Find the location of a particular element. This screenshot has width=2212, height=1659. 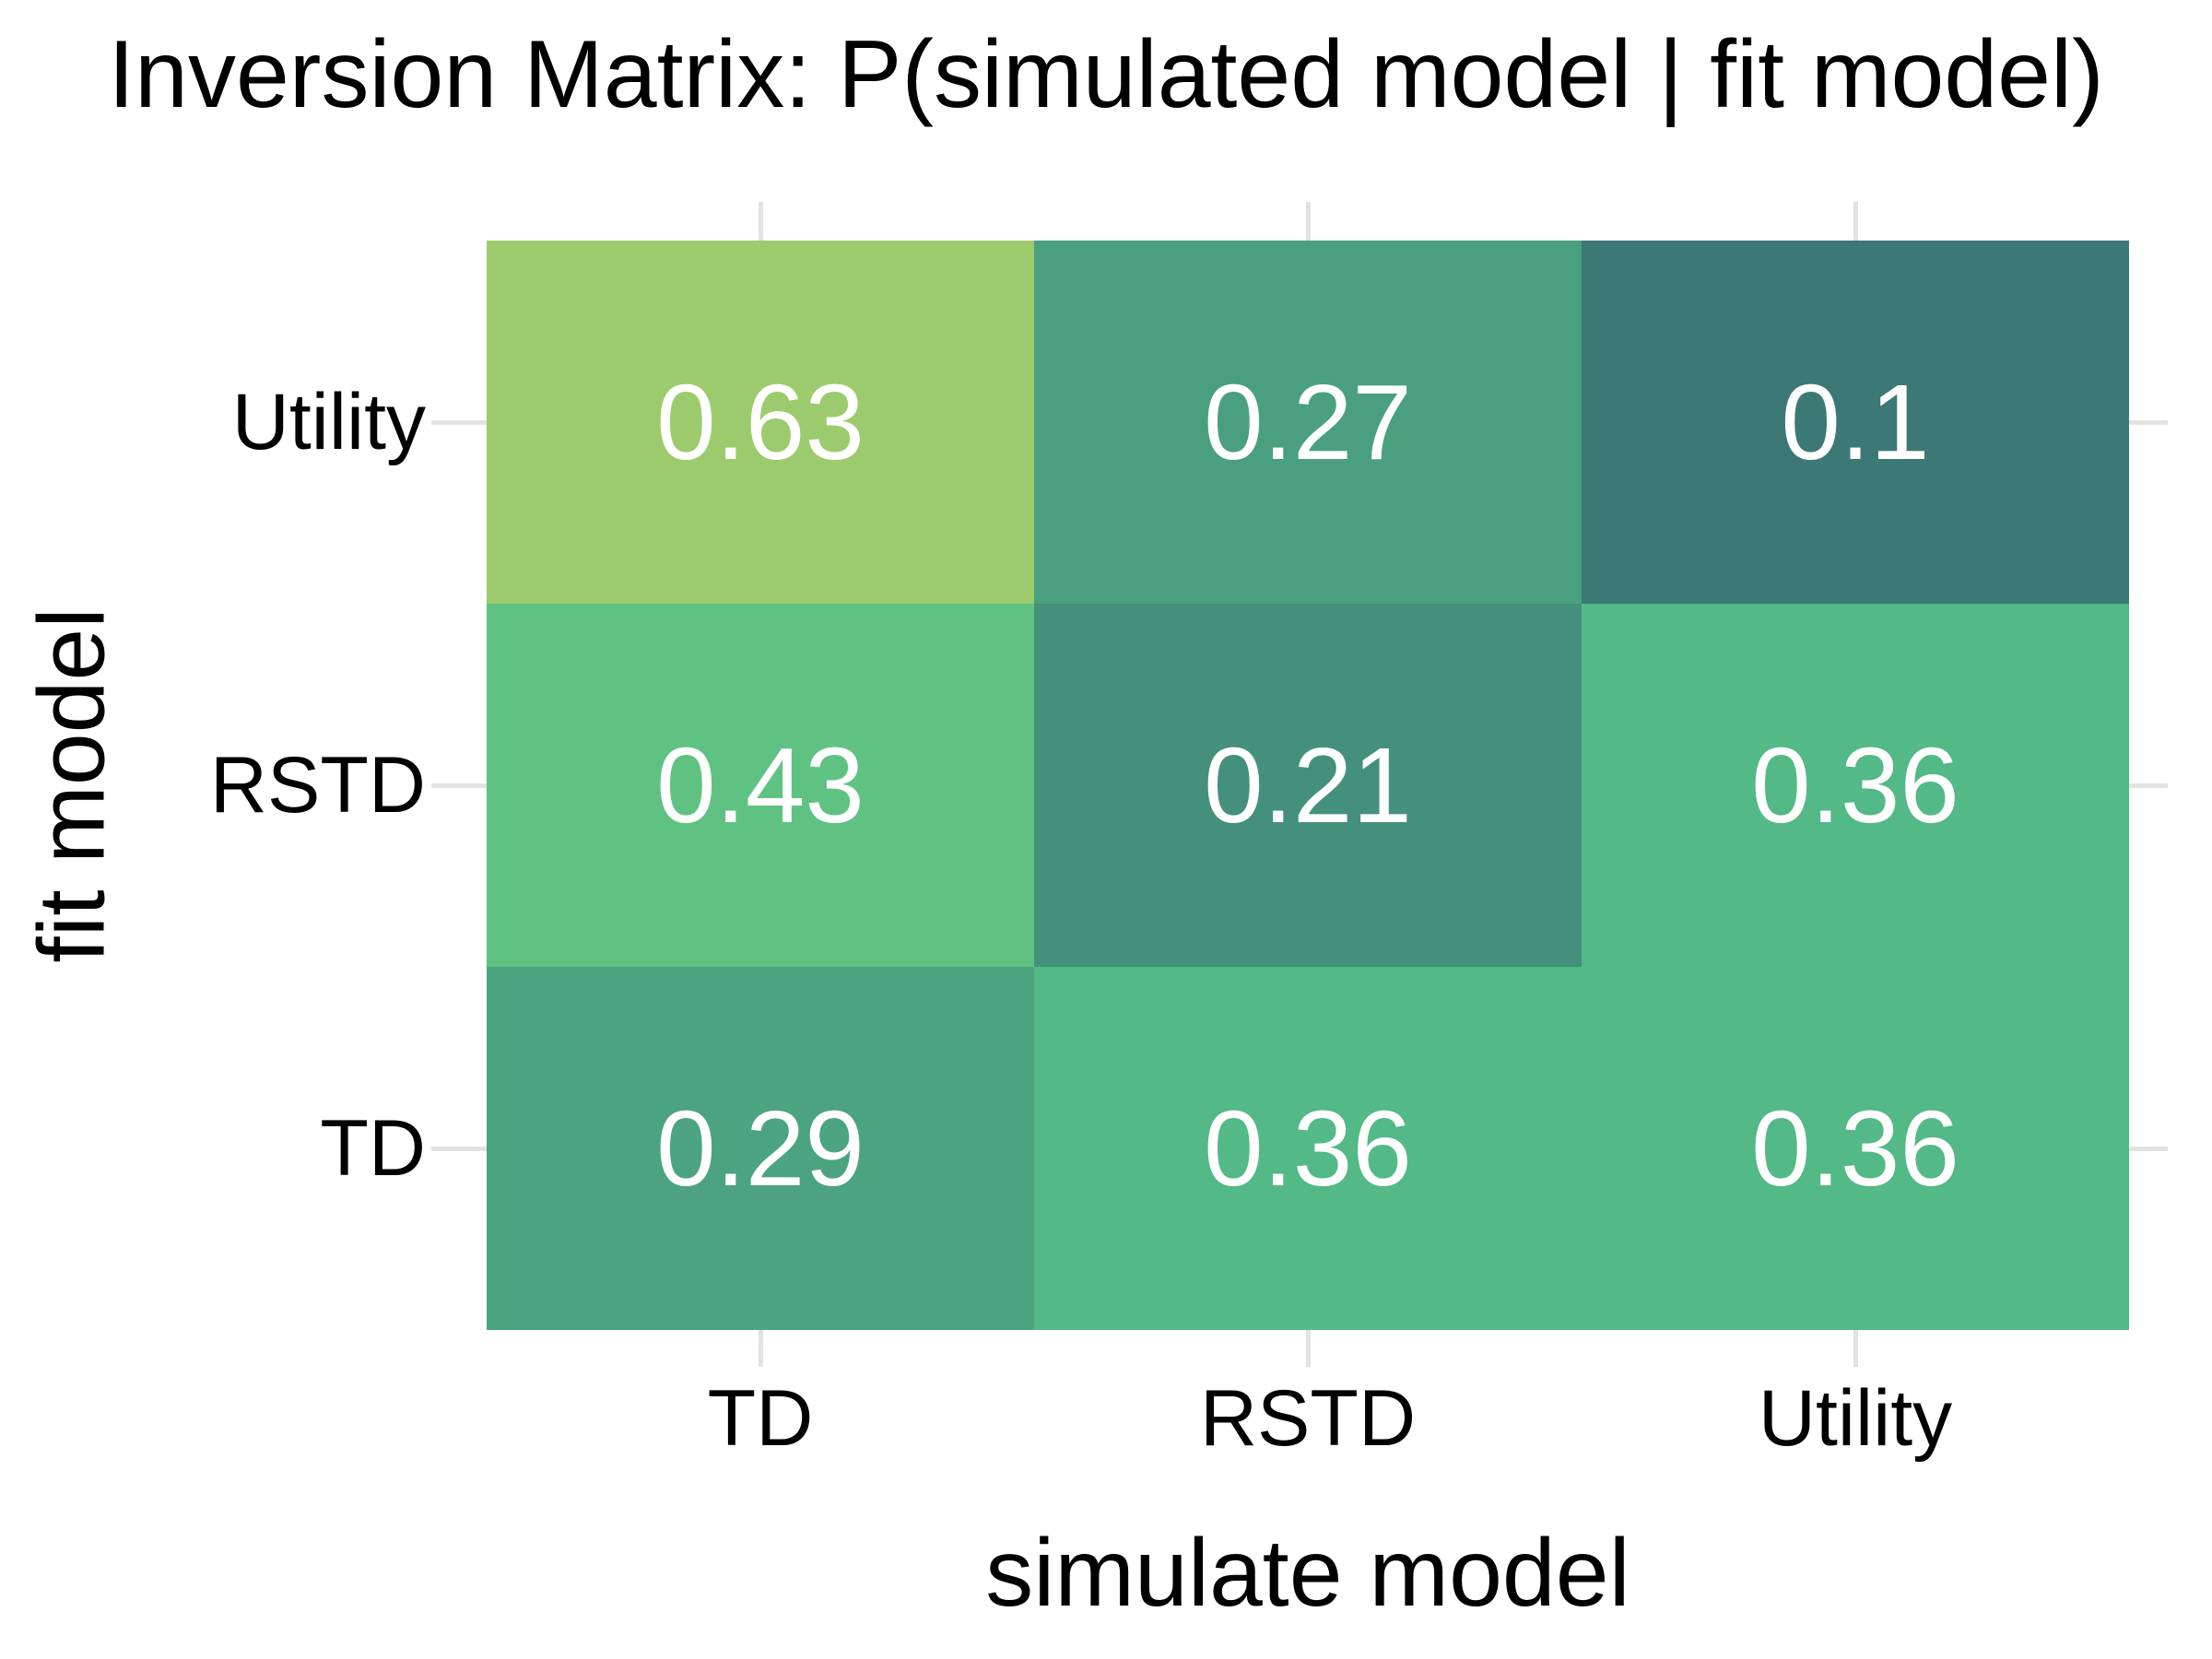

cell-value: 0.21 is located at coordinates (1308, 785).